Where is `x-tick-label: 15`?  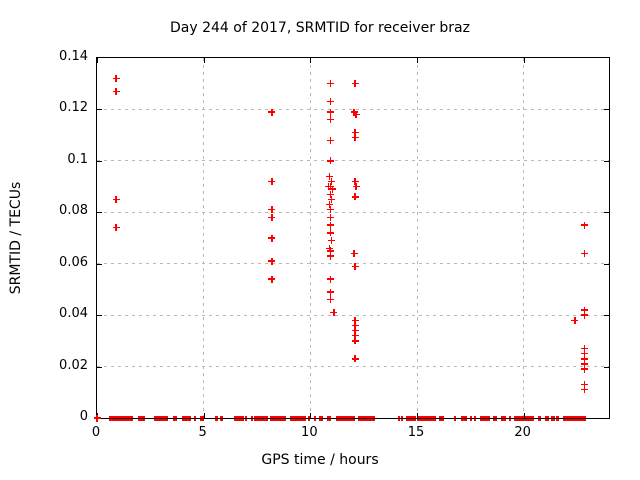 x-tick-label: 15 is located at coordinates (416, 432).